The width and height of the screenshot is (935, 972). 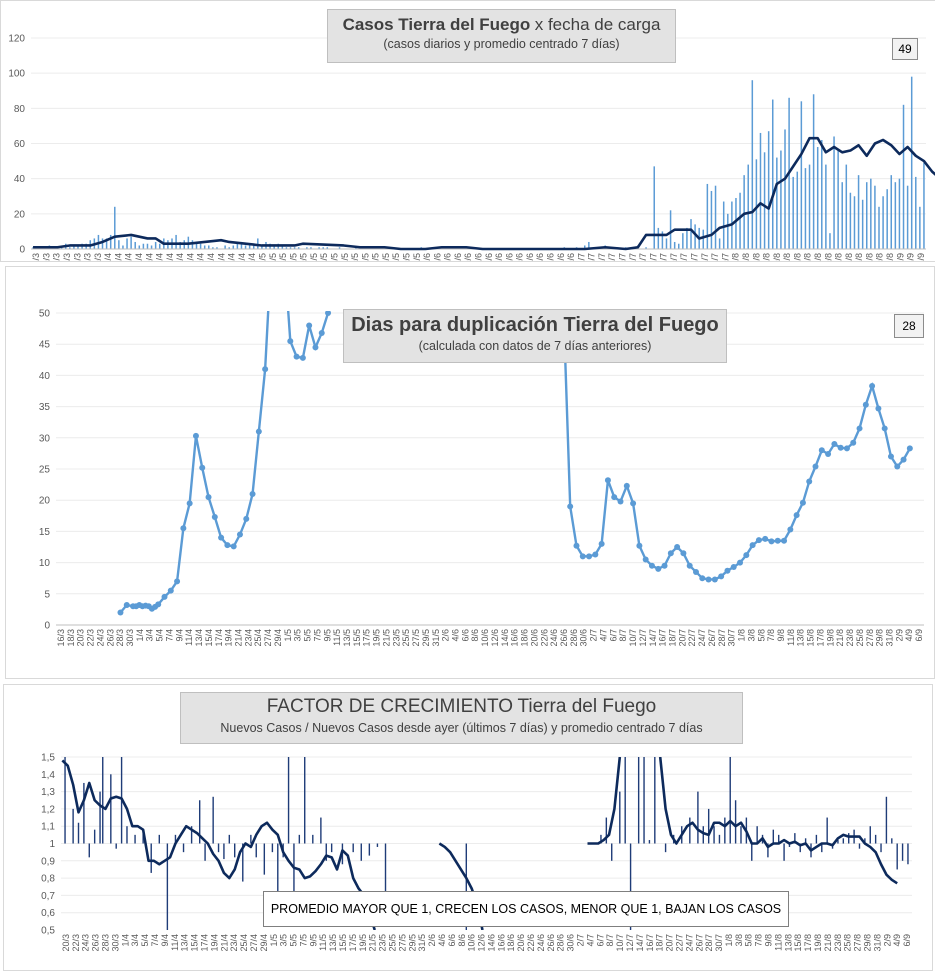 What do you see at coordinates (20, 109) in the screenshot?
I see `y-tick-label: 80` at bounding box center [20, 109].